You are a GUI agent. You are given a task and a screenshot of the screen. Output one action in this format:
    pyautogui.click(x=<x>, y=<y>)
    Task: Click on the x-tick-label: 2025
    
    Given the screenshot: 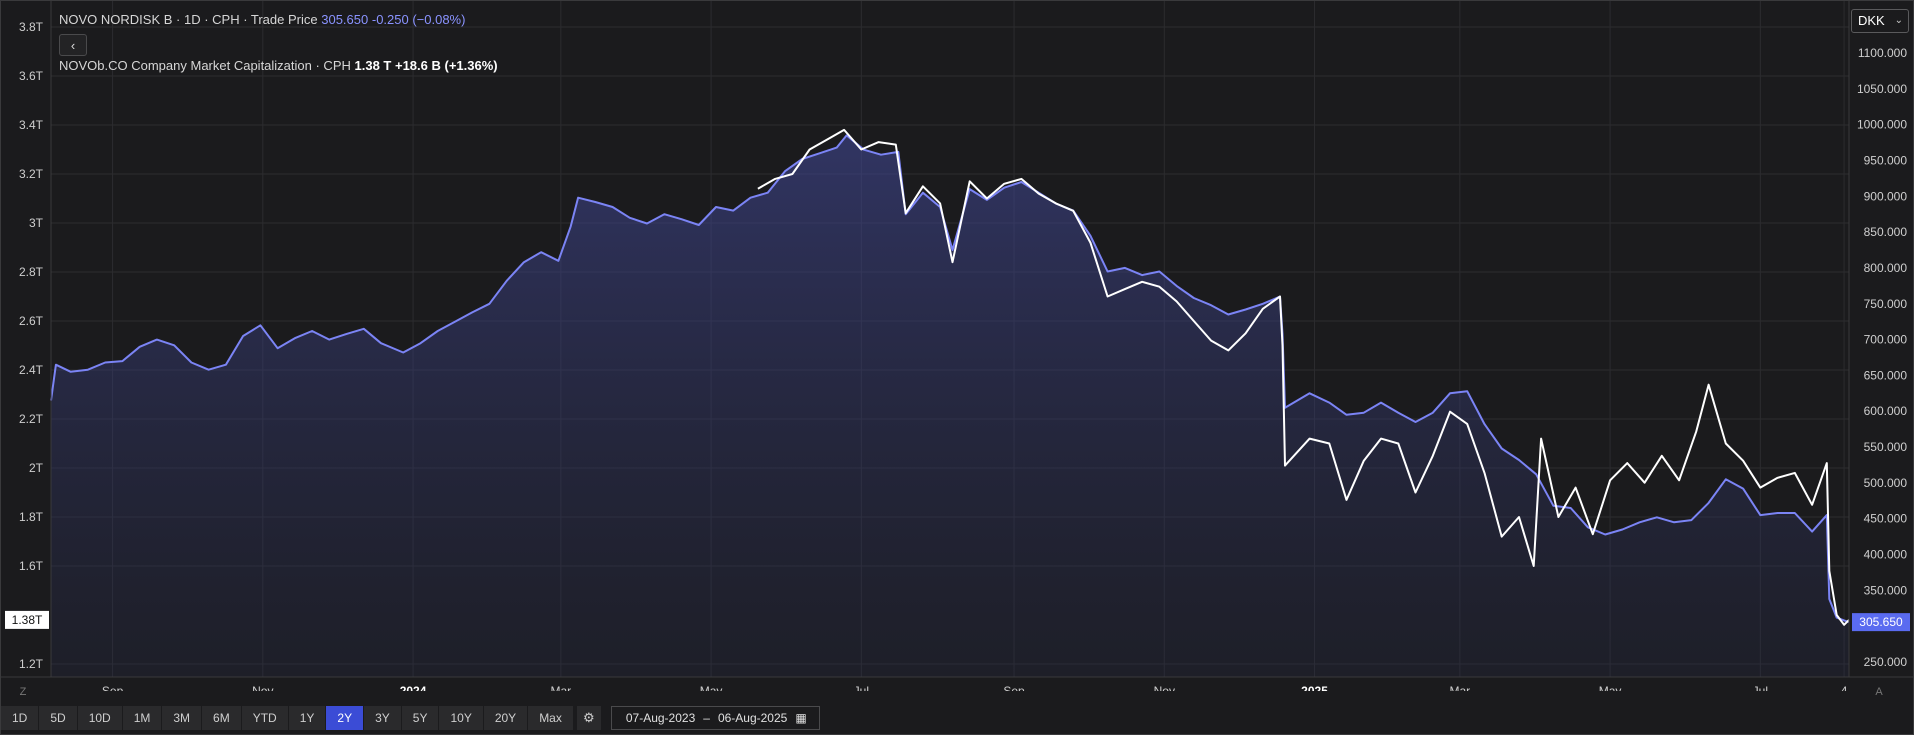 What is the action you would take?
    pyautogui.click(x=1314, y=687)
    